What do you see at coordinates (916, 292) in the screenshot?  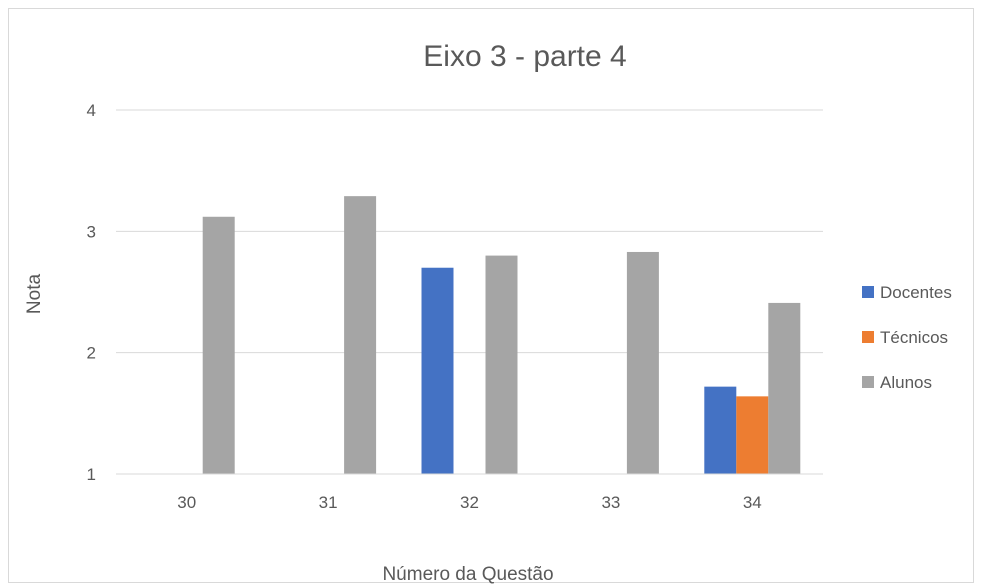 I see `legend-label: Docentes` at bounding box center [916, 292].